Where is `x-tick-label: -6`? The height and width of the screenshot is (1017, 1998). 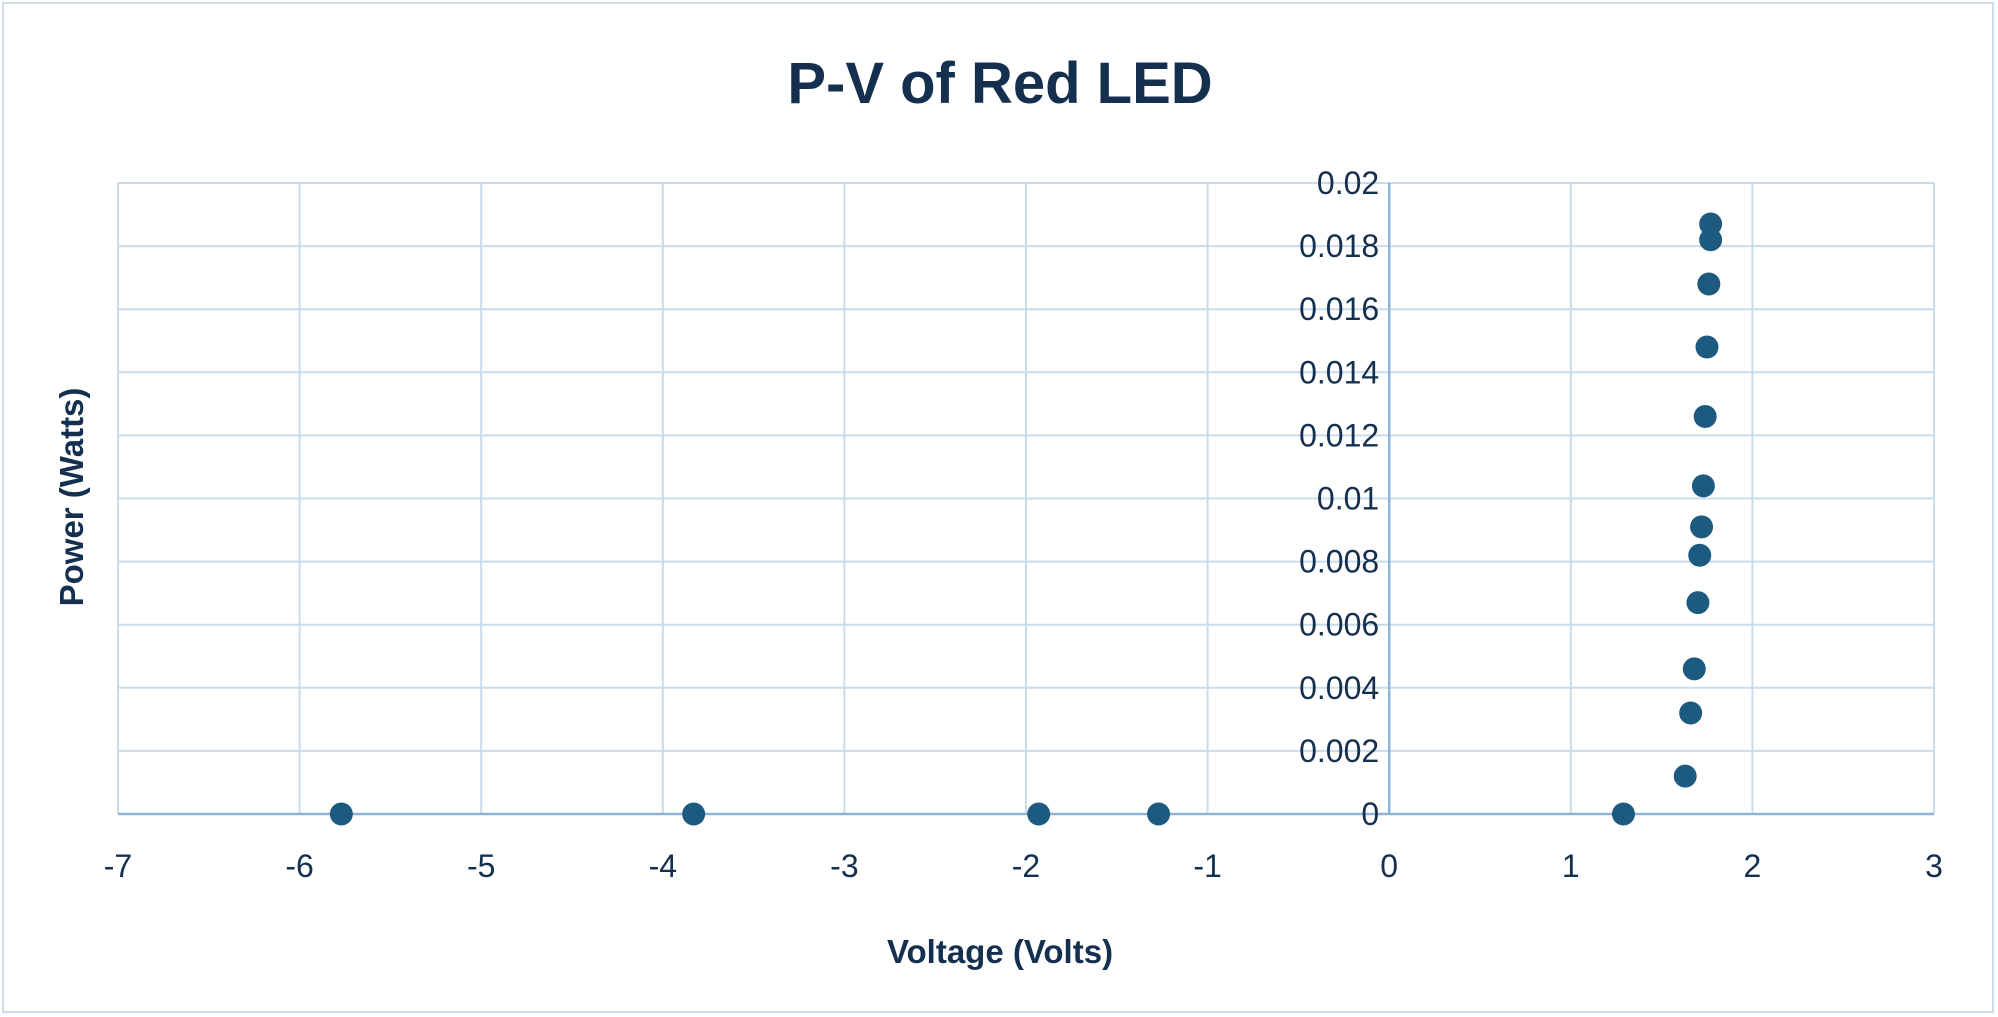 x-tick-label: -6 is located at coordinates (299, 866).